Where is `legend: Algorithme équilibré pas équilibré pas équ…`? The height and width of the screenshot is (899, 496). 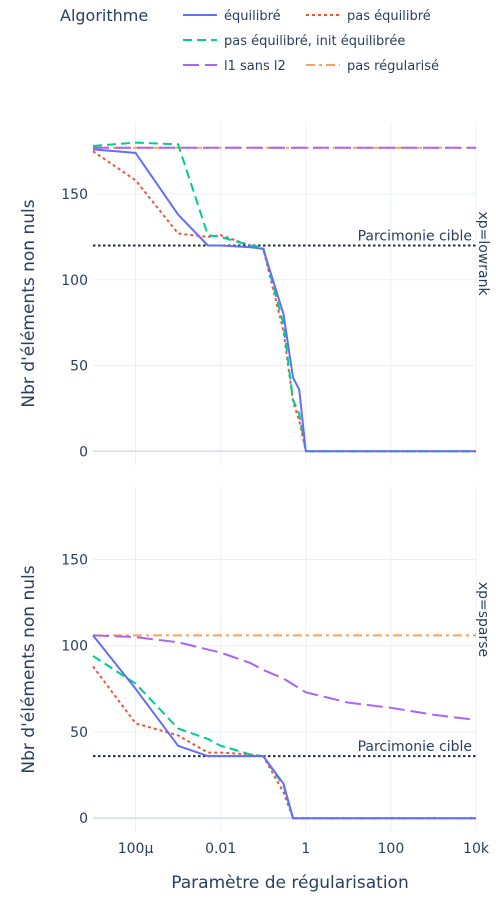
legend: Algorithme équilibré pas équilibré pas équ… is located at coordinates (249, 40).